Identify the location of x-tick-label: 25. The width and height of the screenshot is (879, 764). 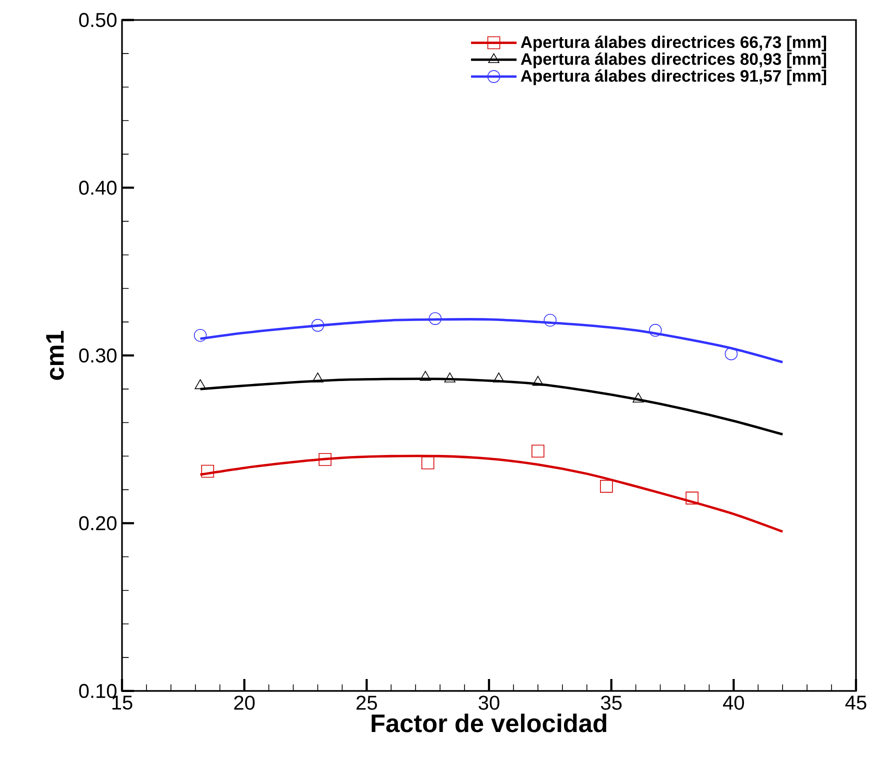
(366, 703).